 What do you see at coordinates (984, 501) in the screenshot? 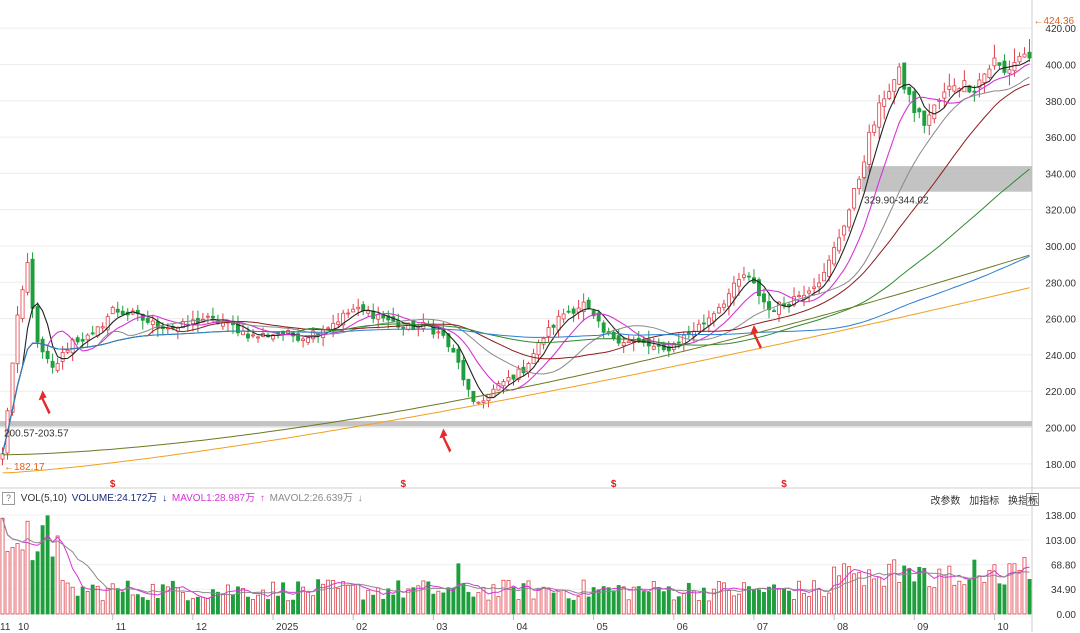
I see `add-indicator-button: 加指标` at bounding box center [984, 501].